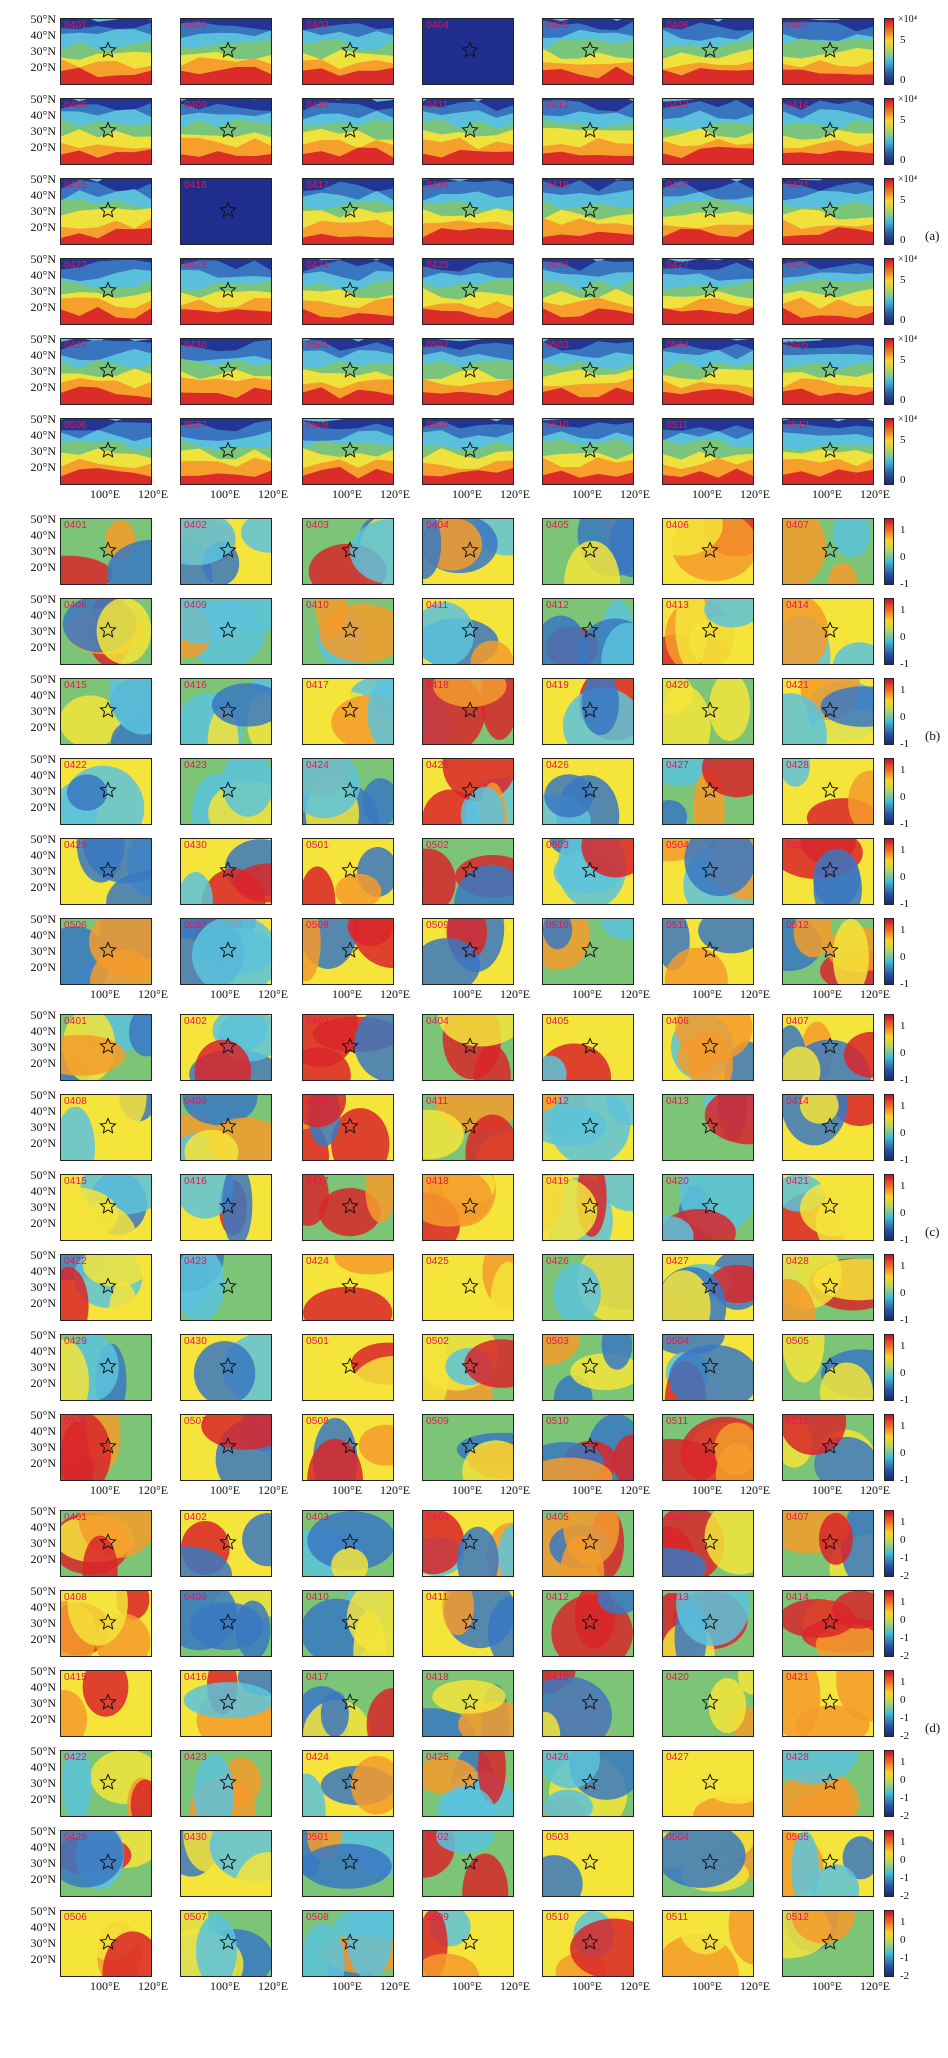  I want to click on map-panel: 0403, so click(348, 551).